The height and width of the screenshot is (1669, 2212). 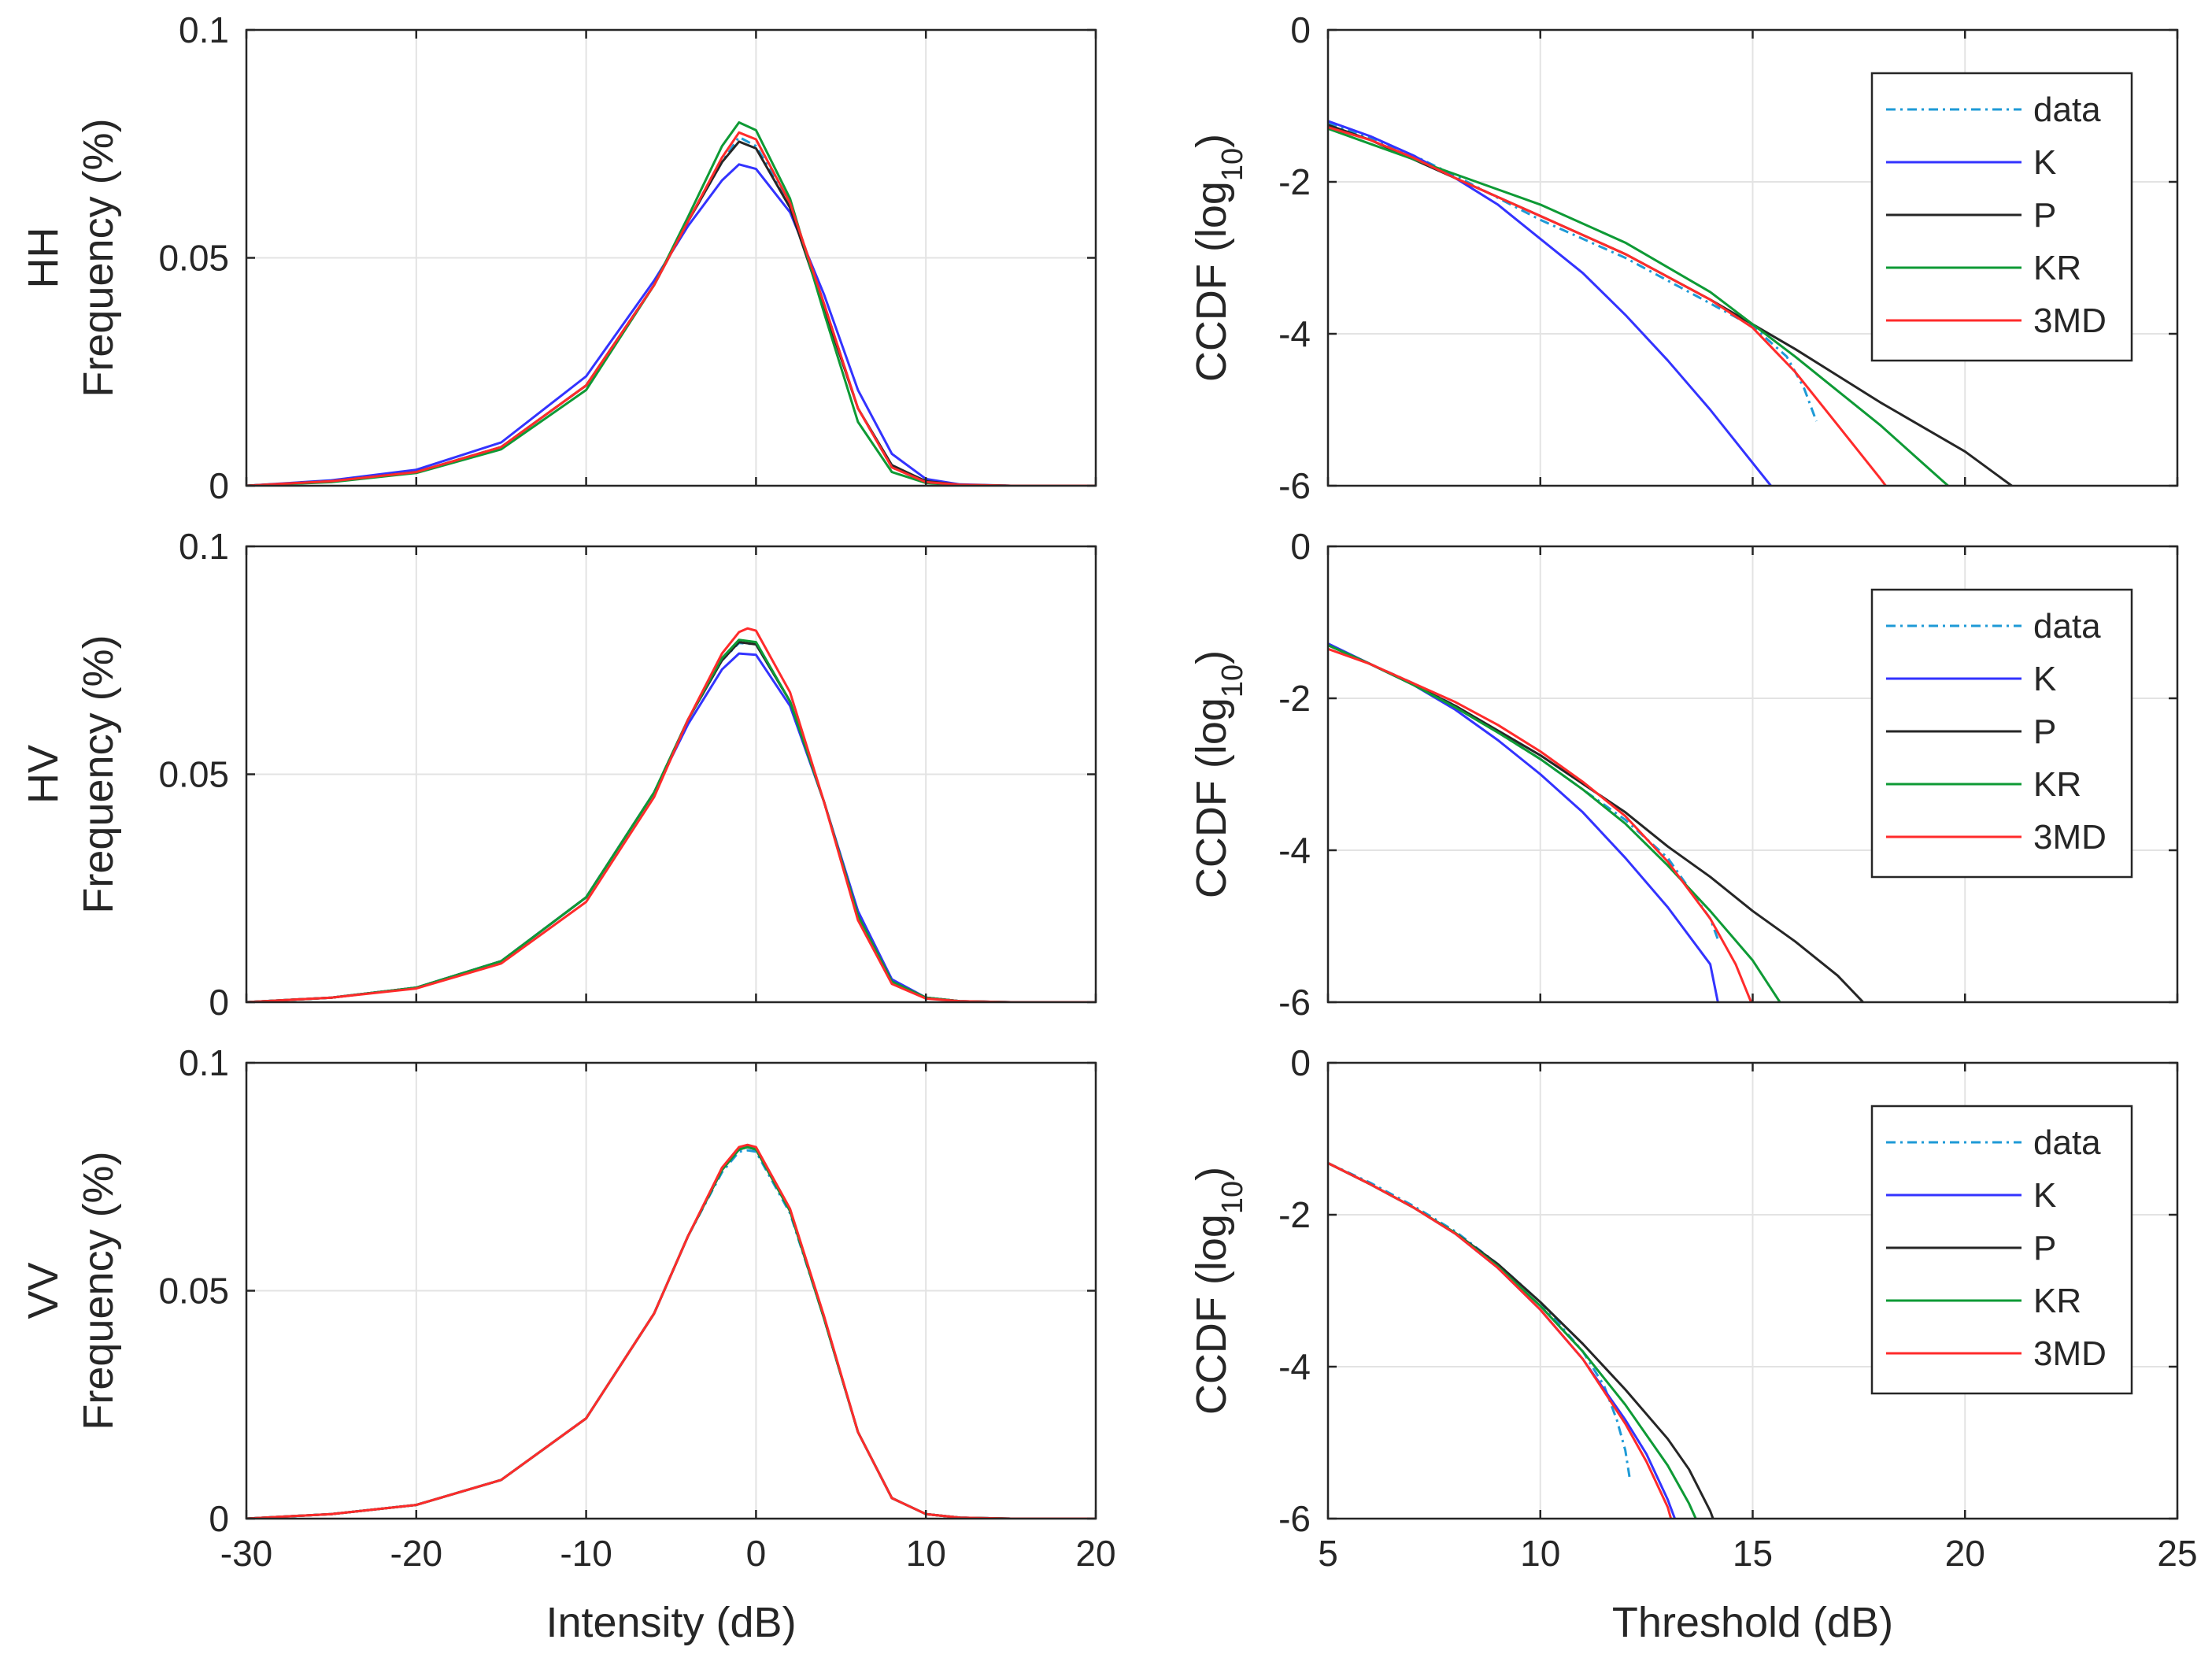 I want to click on hv-pdf-panel: 0 0.05 0.1 HV Frequency (%), so click(x=558, y=775).